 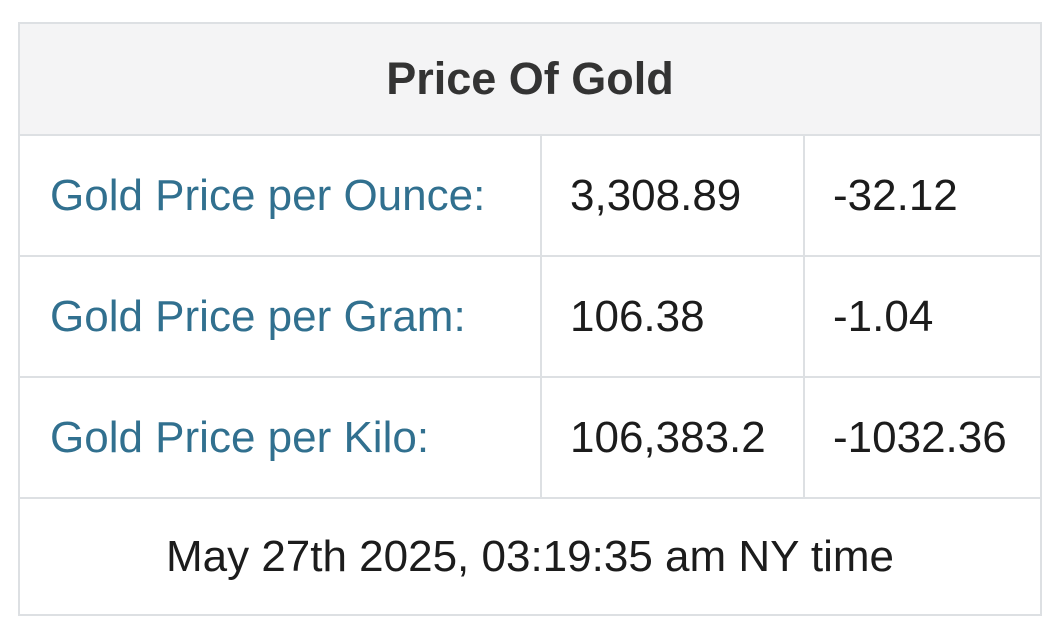 I want to click on label-cell-ounce: Gold Price per Ounce:, so click(x=280, y=195).